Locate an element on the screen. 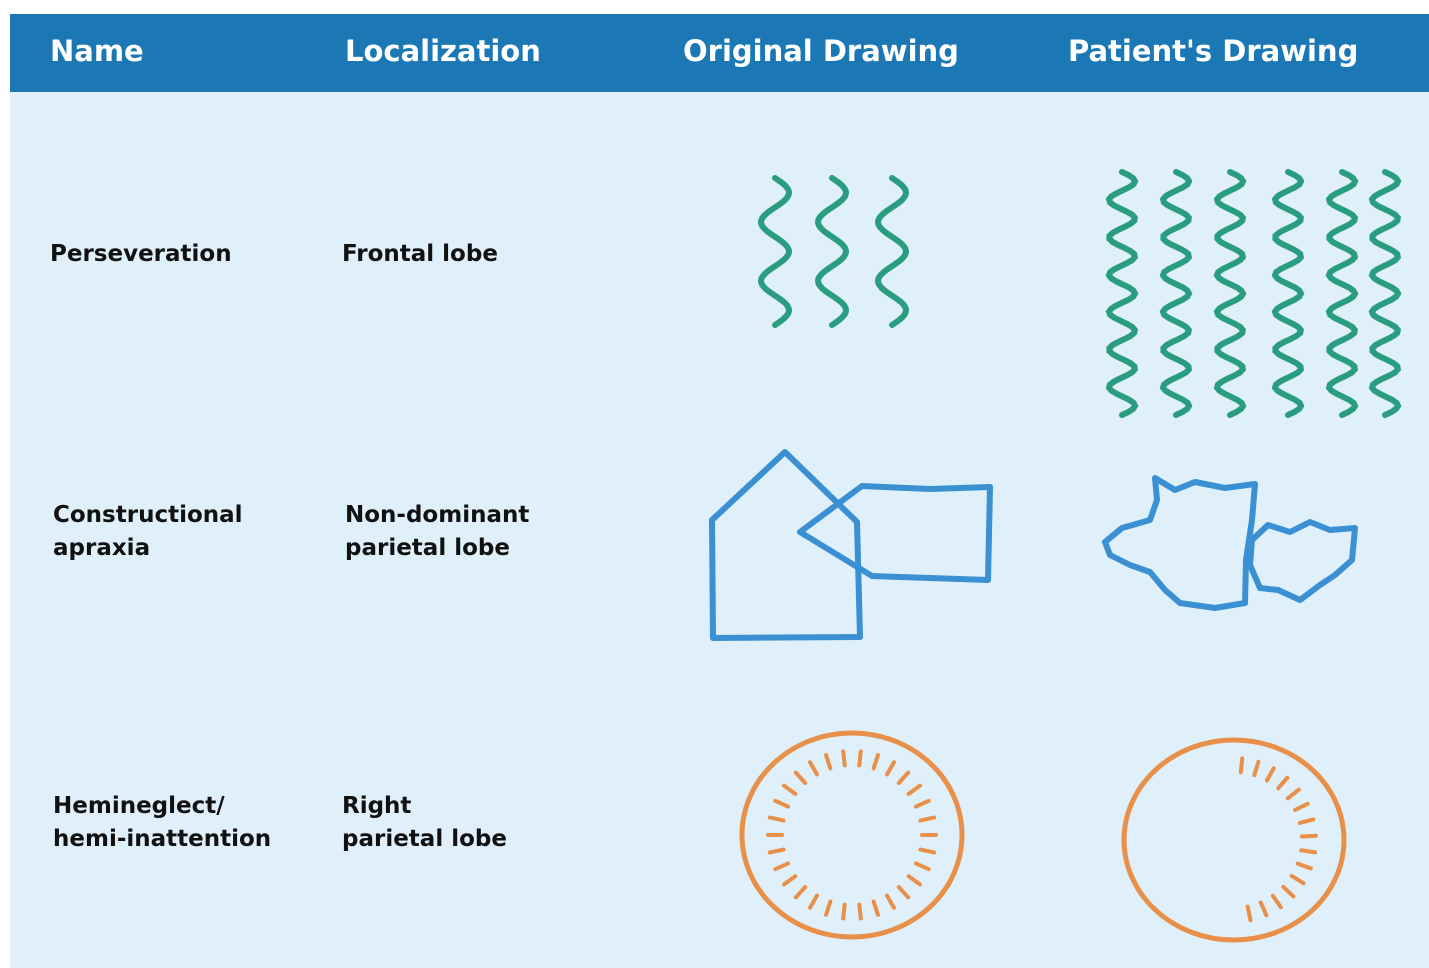  localization-cell: Frontal lobe is located at coordinates (420, 254).